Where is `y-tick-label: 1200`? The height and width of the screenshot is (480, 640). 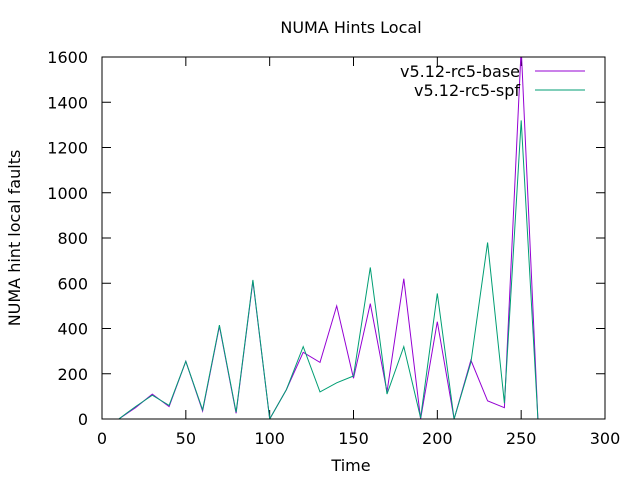 y-tick-label: 1200 is located at coordinates (67, 148).